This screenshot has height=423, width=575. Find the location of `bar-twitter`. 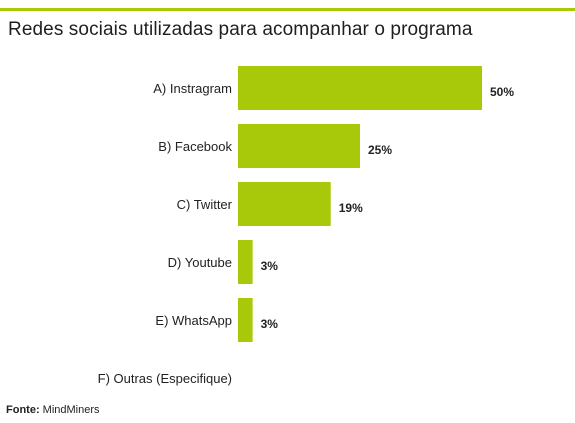

bar-twitter is located at coordinates (284, 204).